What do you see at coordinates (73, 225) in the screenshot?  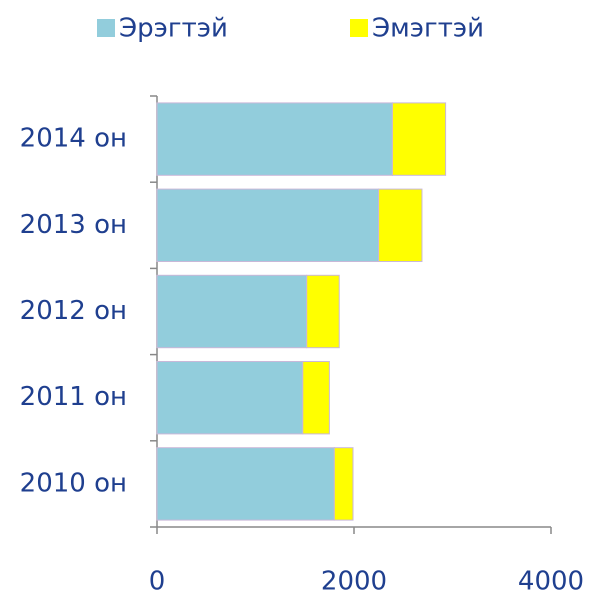 I see `y-tick-label: 2013 он` at bounding box center [73, 225].